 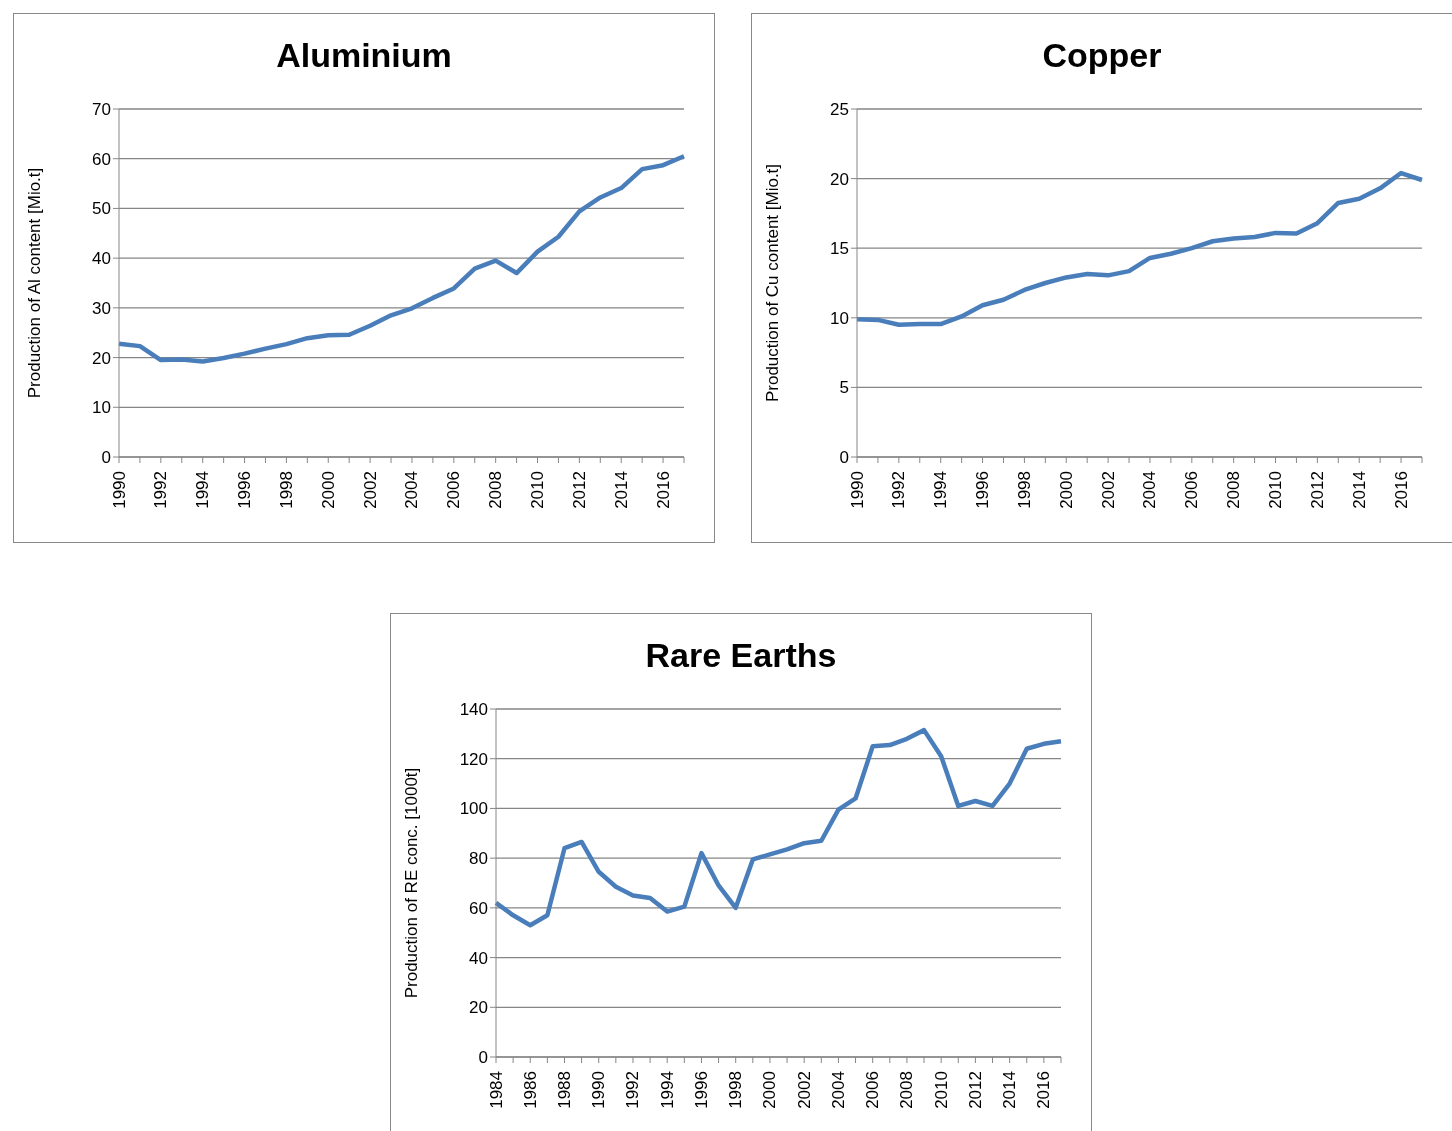 I want to click on y-axis-title: Production of Cu content [Mio.t], so click(x=773, y=283).